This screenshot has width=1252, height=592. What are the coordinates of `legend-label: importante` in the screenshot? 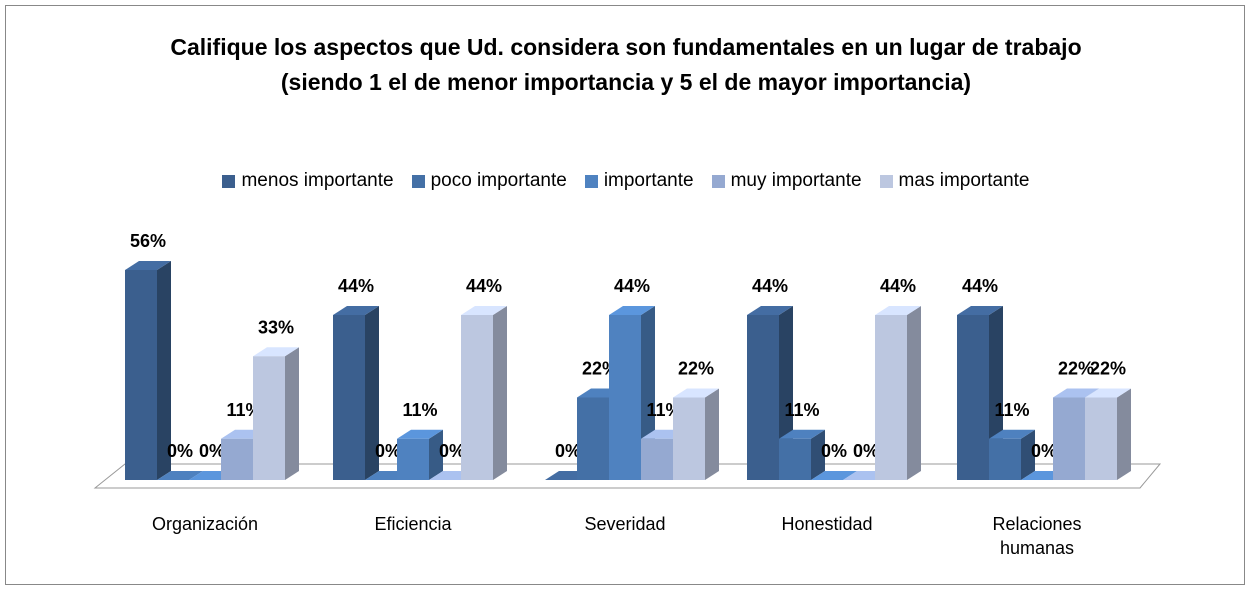 It's located at (648, 180).